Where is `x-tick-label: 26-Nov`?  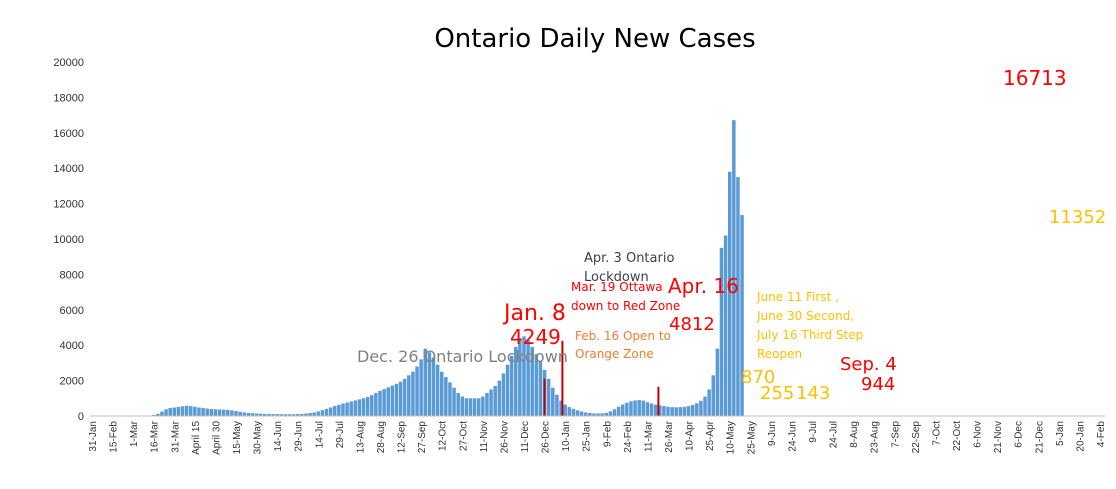 x-tick-label: 26-Nov is located at coordinates (504, 437).